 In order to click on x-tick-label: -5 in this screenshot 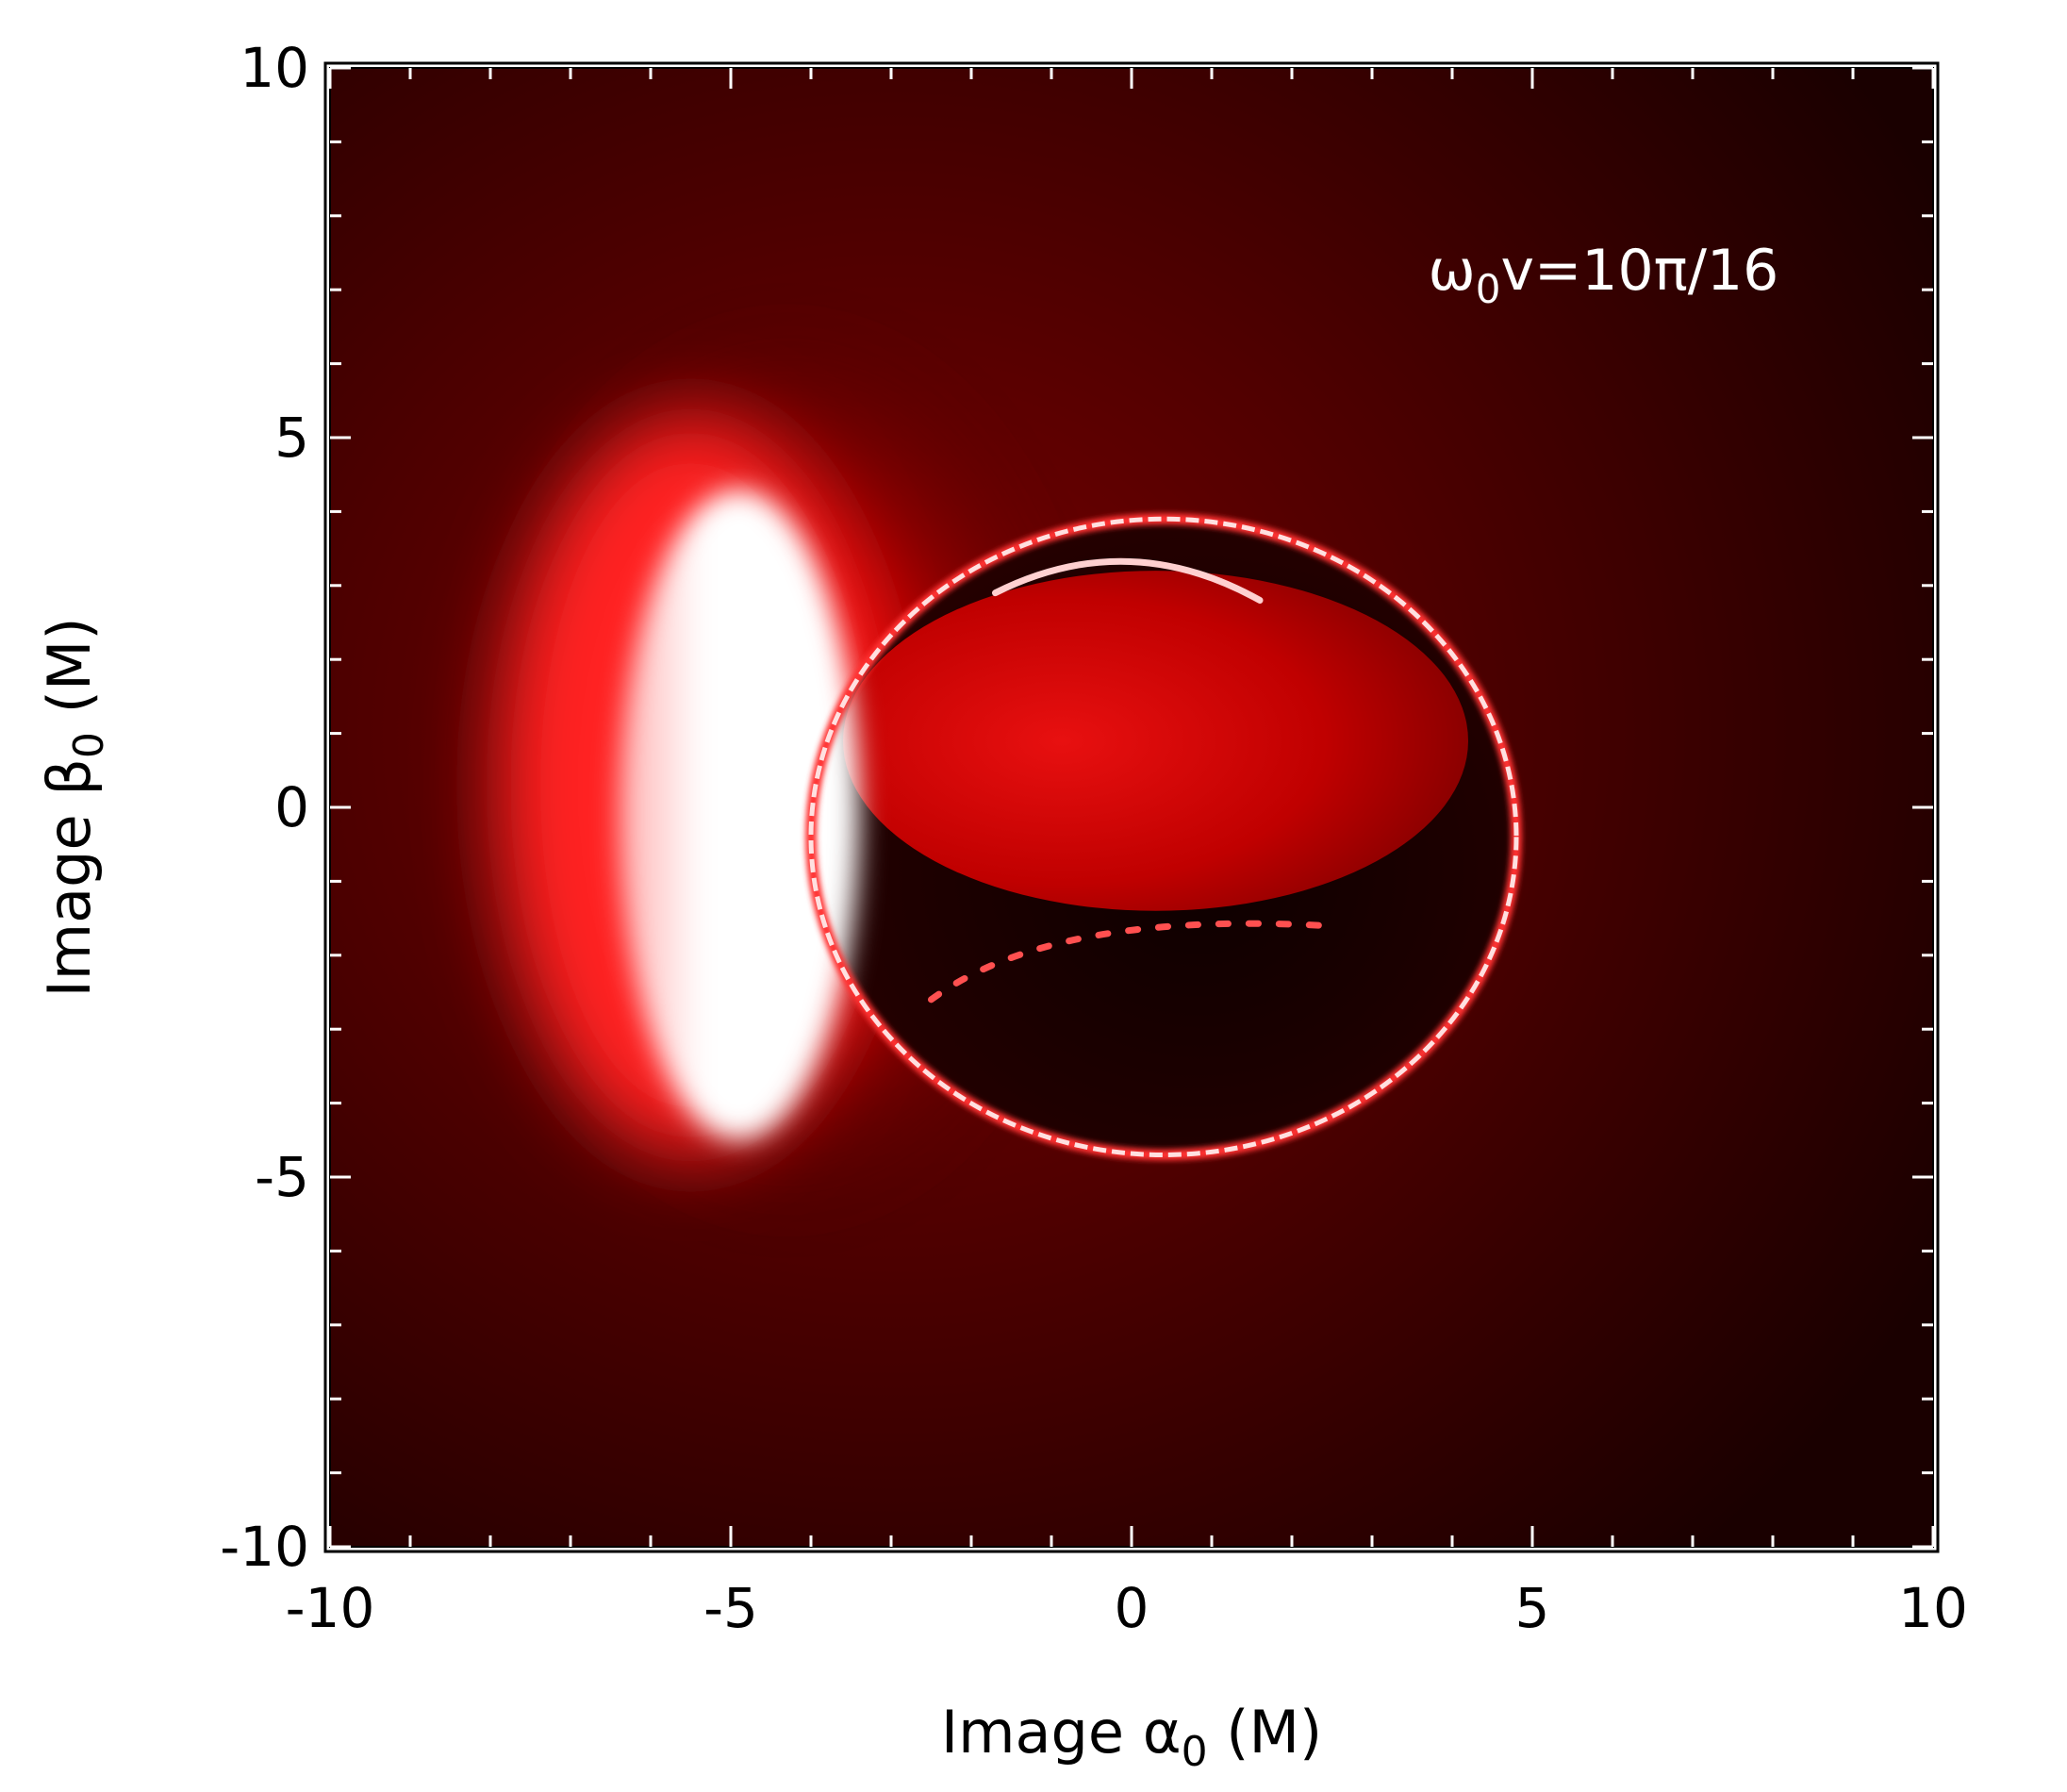, I will do `click(730, 1608)`.